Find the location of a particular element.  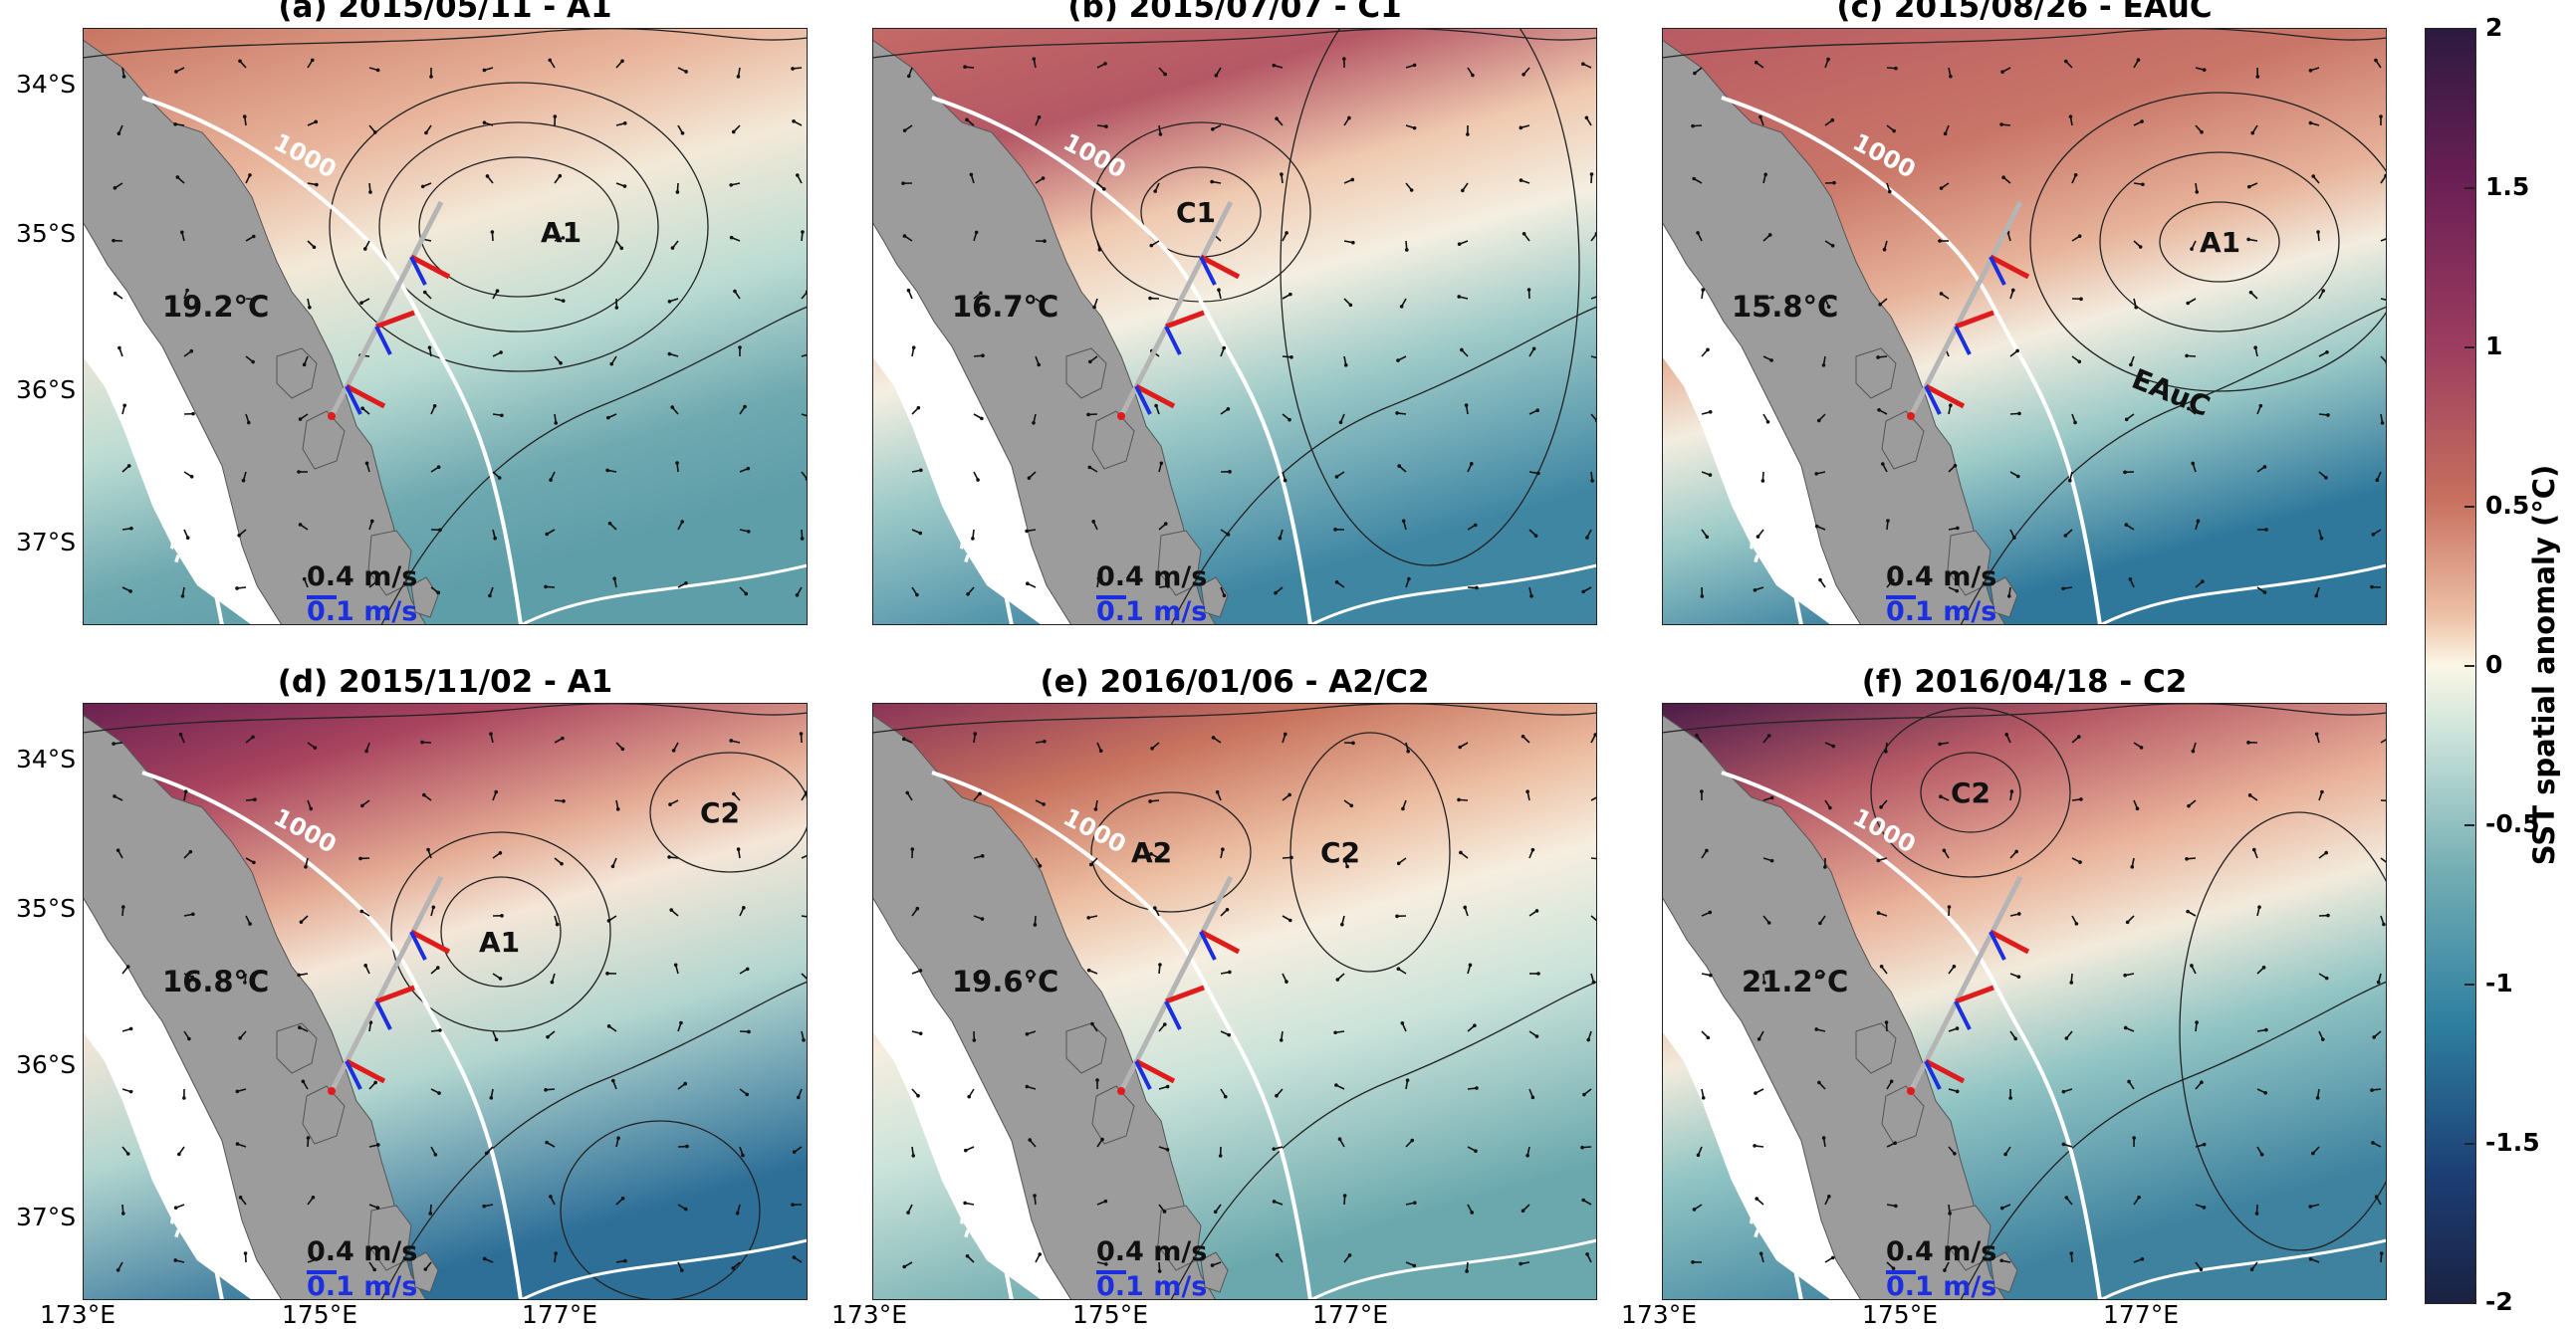

colorbar-tick: -2 is located at coordinates (2499, 1301).